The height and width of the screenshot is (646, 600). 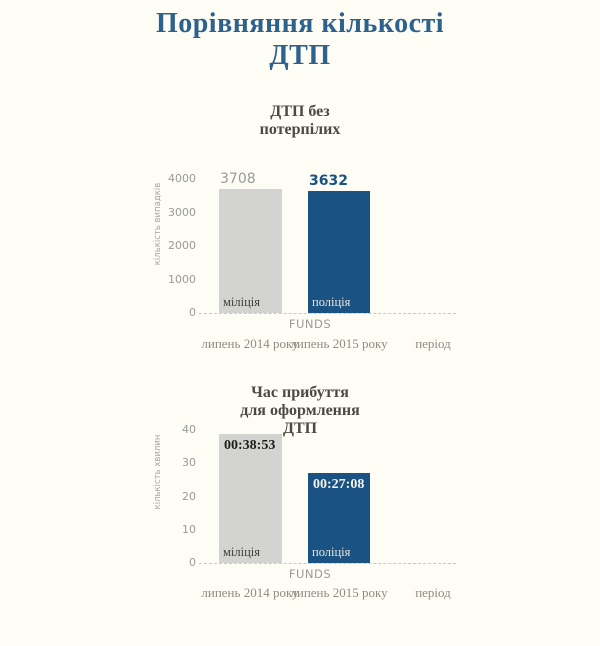 I want to click on bar-value-label: 3632, so click(x=328, y=181).